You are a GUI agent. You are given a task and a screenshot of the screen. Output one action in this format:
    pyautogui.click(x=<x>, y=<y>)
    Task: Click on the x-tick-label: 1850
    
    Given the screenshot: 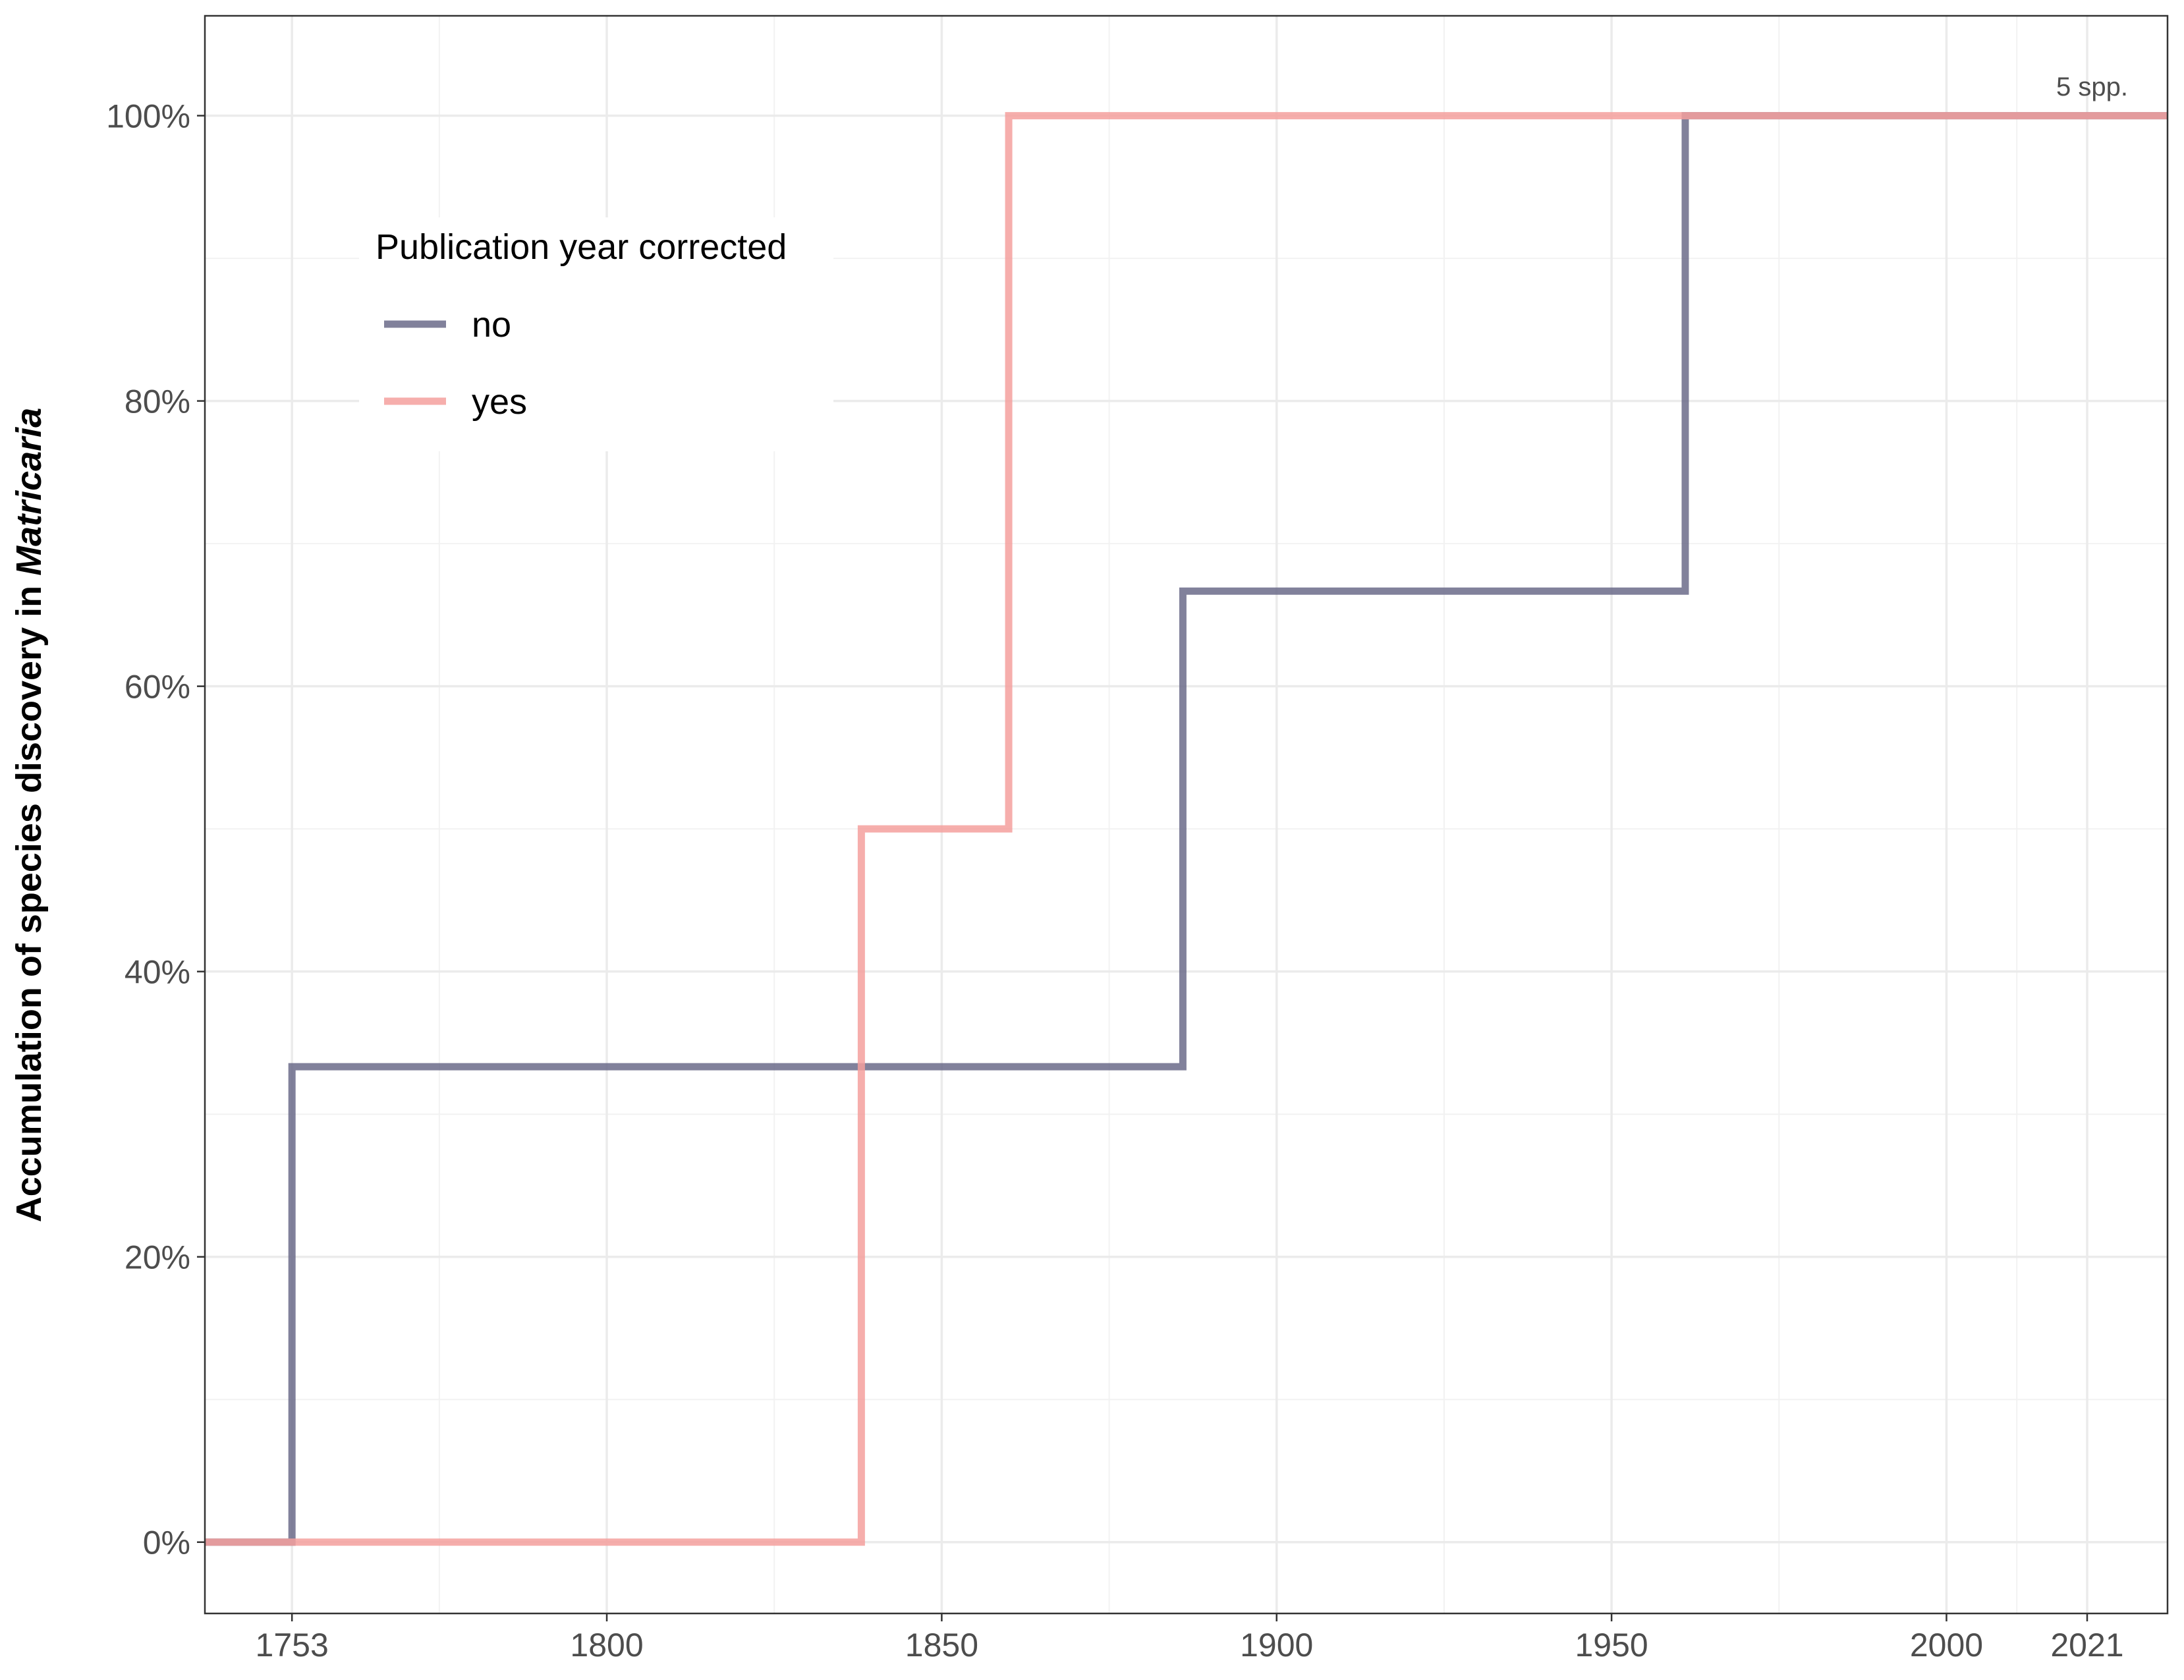 What is the action you would take?
    pyautogui.click(x=941, y=1645)
    